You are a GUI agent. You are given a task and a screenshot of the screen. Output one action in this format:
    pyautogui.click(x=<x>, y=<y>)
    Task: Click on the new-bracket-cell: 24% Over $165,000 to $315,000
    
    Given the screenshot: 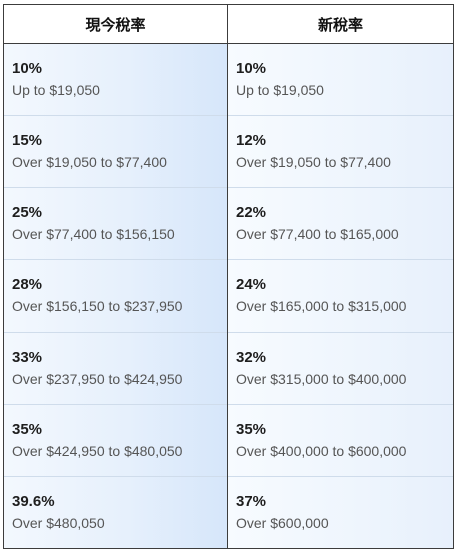 What is the action you would take?
    pyautogui.click(x=340, y=296)
    